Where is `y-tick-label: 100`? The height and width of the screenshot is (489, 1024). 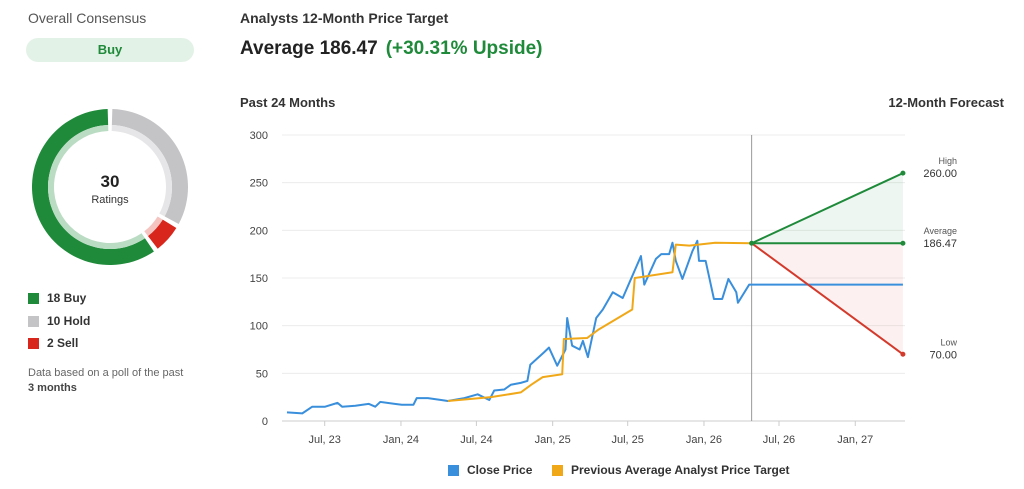
y-tick-label: 100 is located at coordinates (259, 327).